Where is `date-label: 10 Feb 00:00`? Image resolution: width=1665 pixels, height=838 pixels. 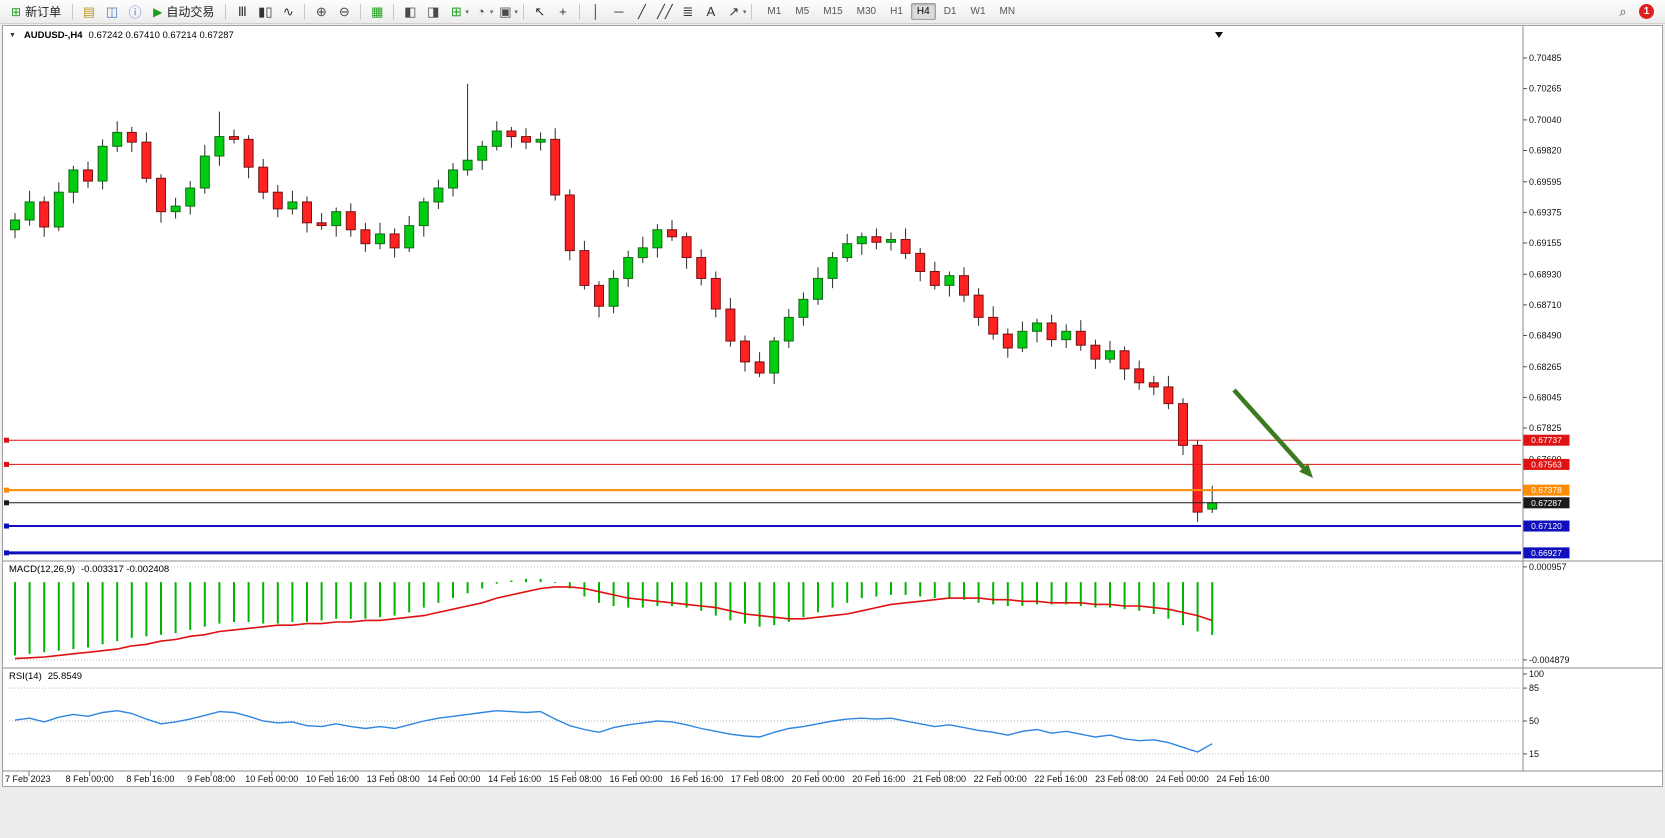
date-label: 10 Feb 00:00 is located at coordinates (271, 779).